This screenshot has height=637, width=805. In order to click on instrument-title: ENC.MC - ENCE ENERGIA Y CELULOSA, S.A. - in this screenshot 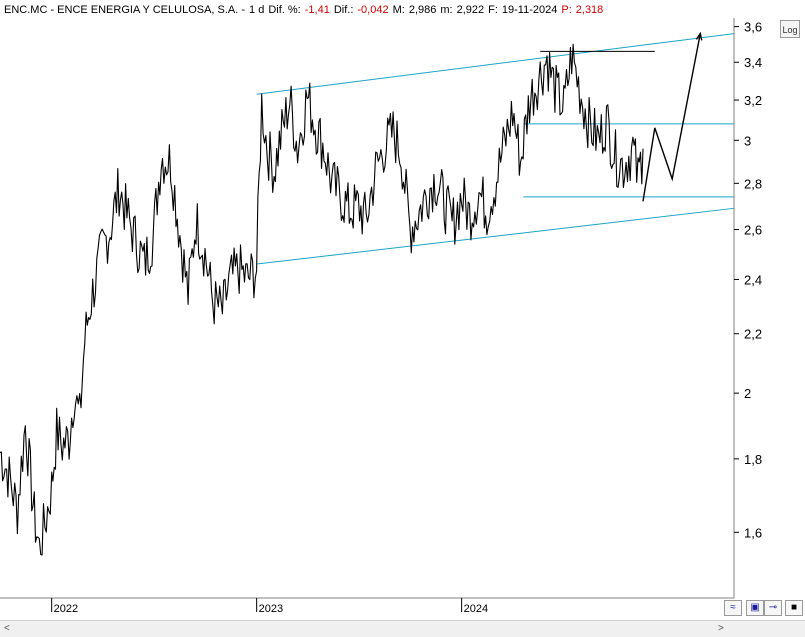, I will do `click(125, 10)`.